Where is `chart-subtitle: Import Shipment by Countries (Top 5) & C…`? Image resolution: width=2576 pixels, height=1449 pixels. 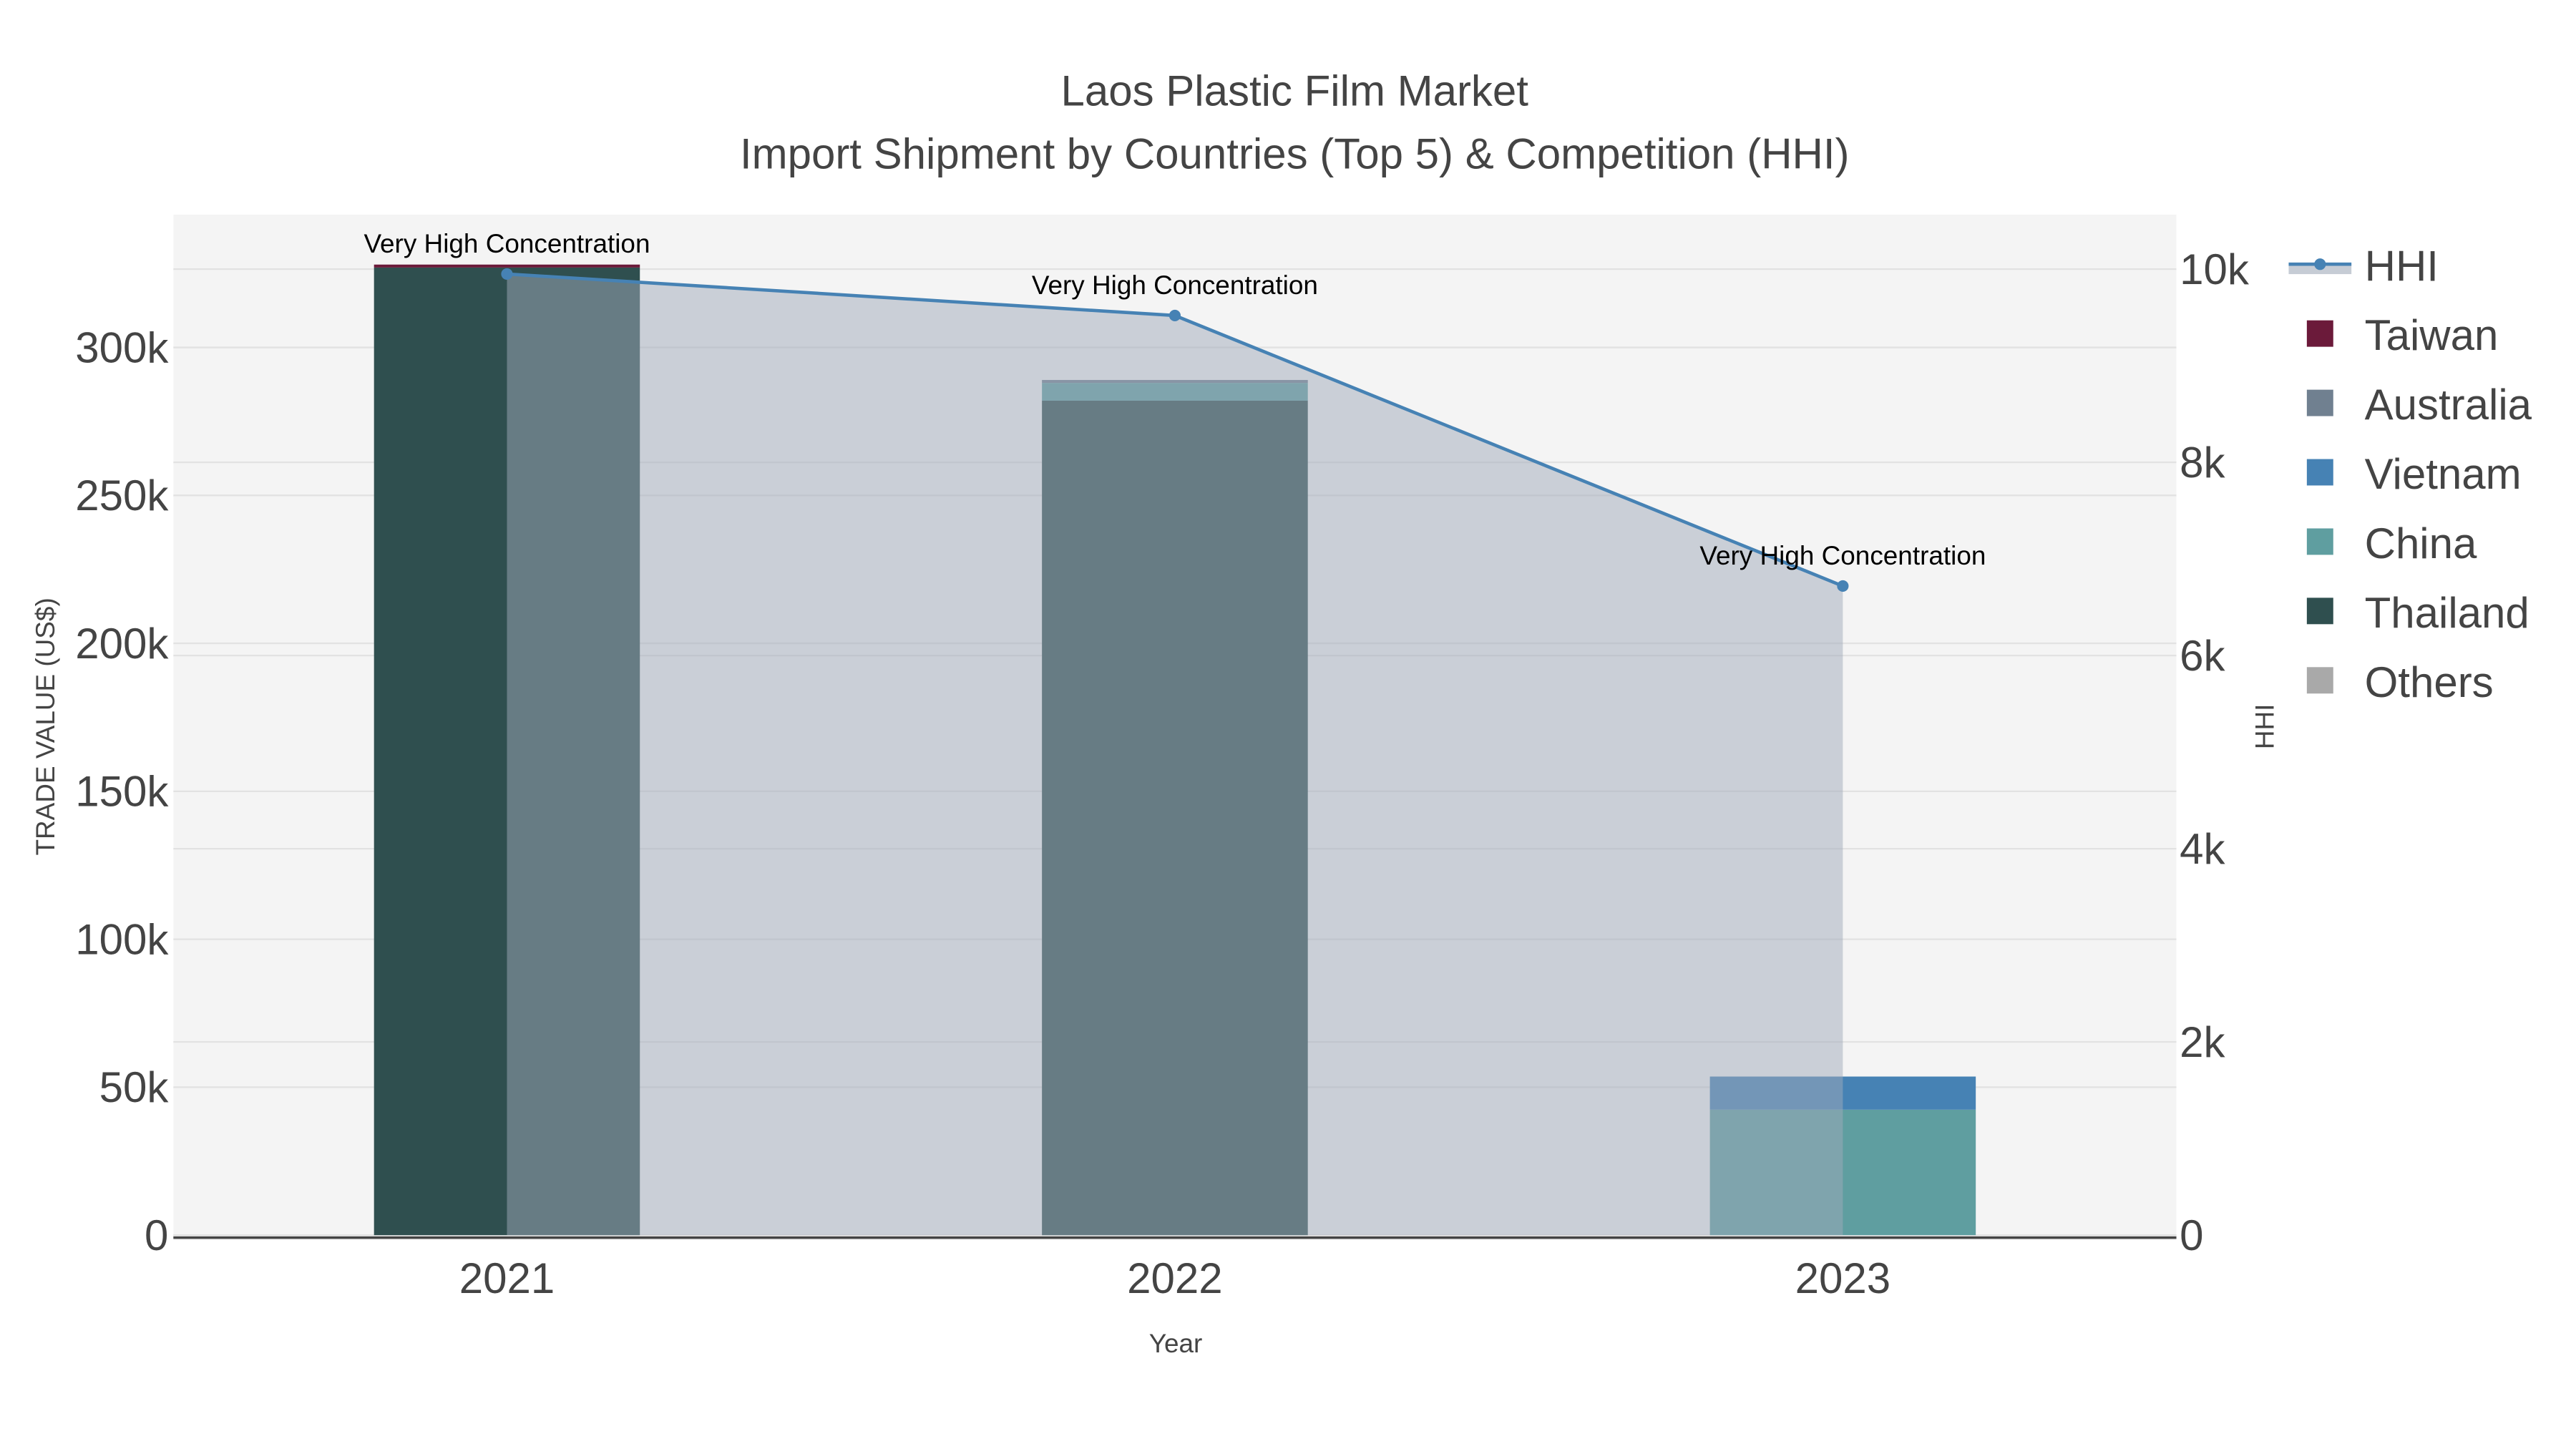 chart-subtitle: Import Shipment by Countries (Top 5) & C… is located at coordinates (1295, 153).